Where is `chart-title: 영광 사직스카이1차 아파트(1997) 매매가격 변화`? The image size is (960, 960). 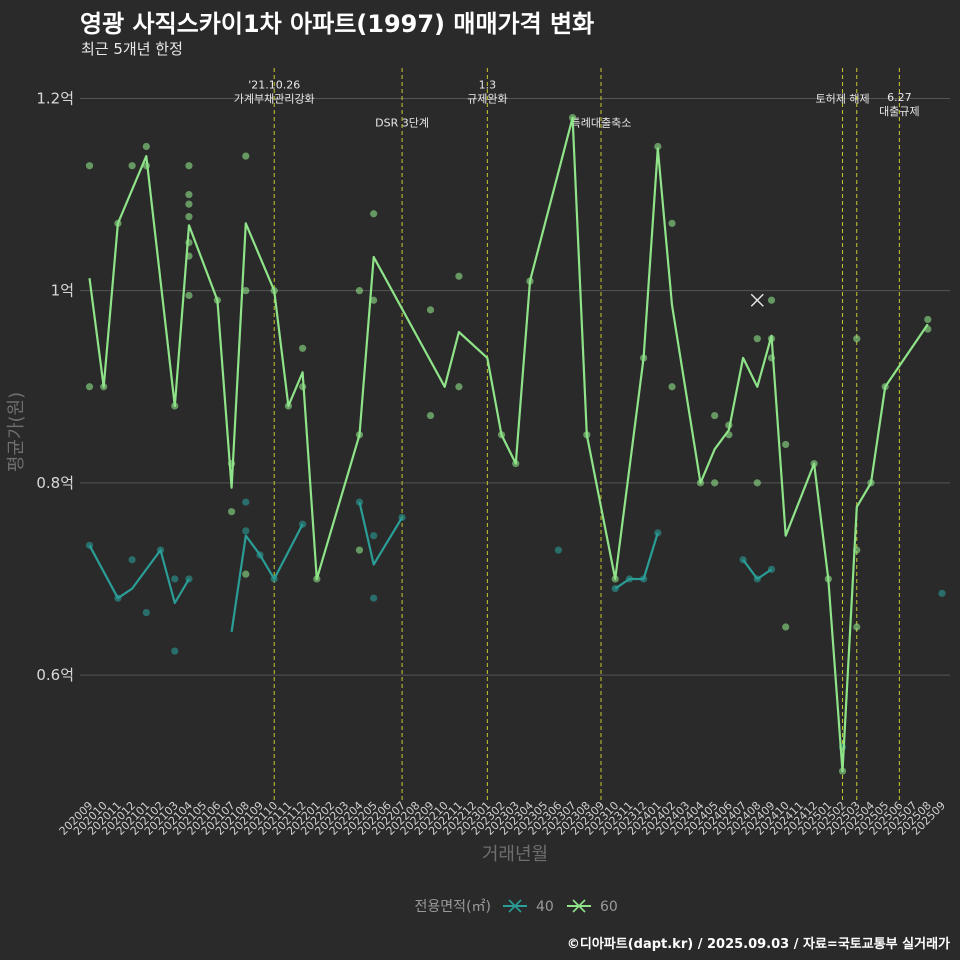
chart-title: 영광 사직스카이1차 아파트(1997) 매매가격 변화 is located at coordinates (337, 24).